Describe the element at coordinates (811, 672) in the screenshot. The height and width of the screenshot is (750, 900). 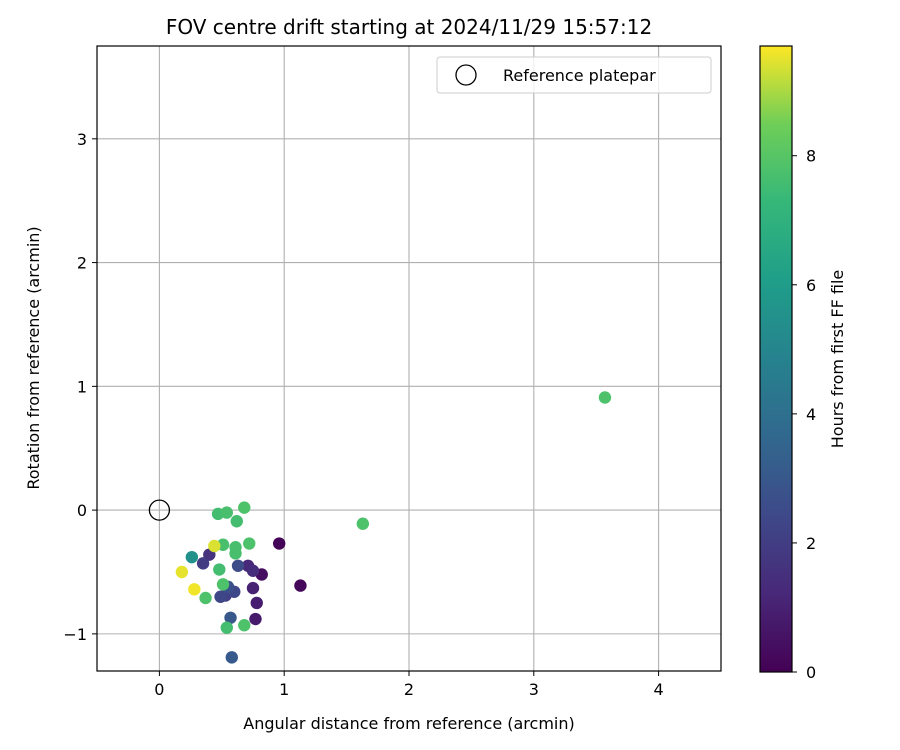
I see `colorbar-tick-label: 0` at that location.